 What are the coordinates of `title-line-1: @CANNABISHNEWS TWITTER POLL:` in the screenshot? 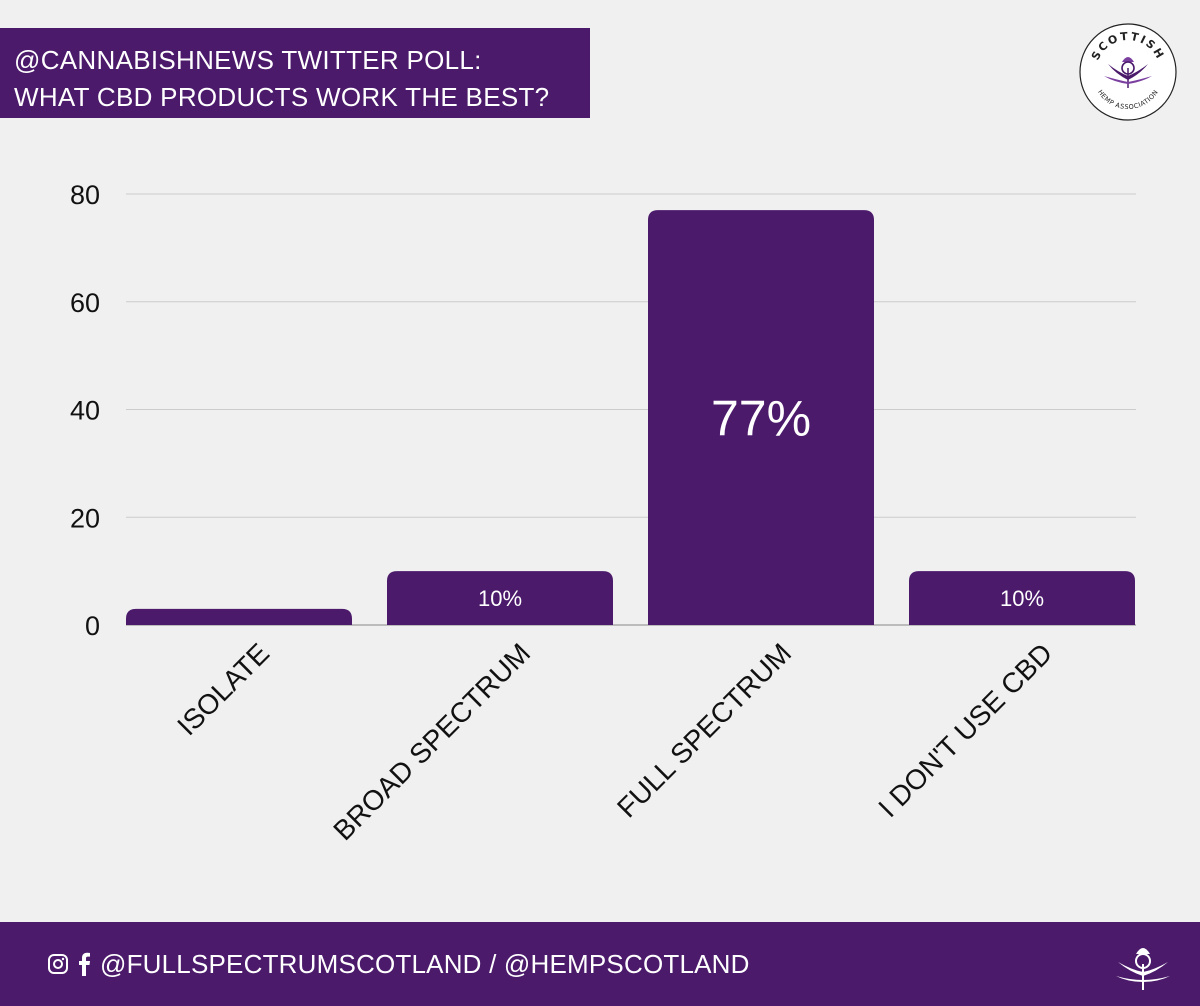 It's located at (248, 60).